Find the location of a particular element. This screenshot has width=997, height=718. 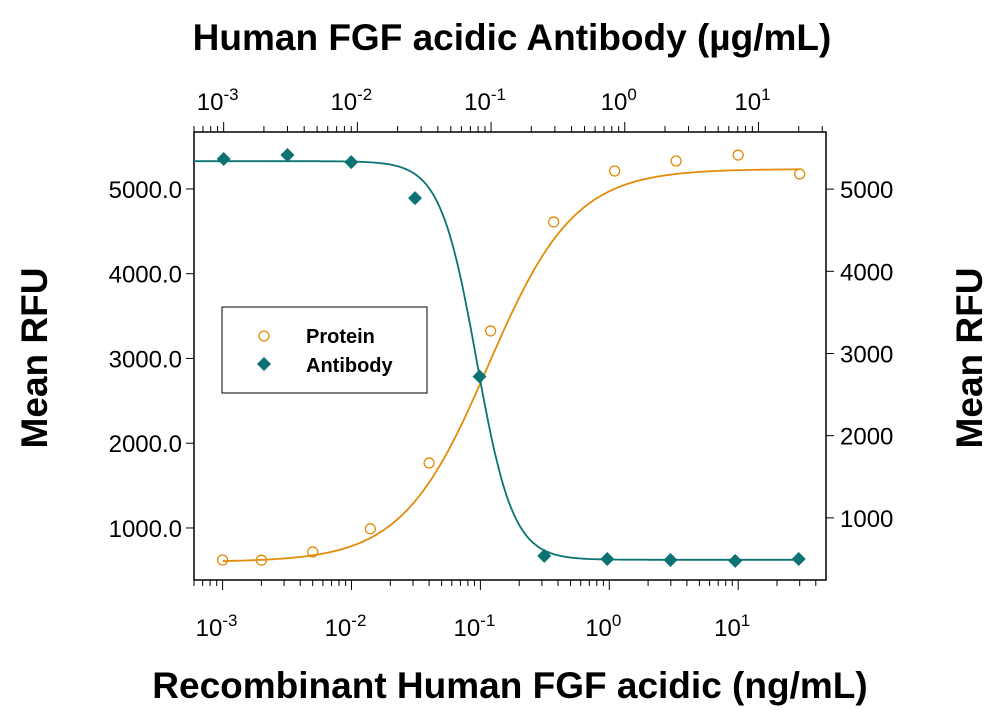

legend-box is located at coordinates (324, 350).